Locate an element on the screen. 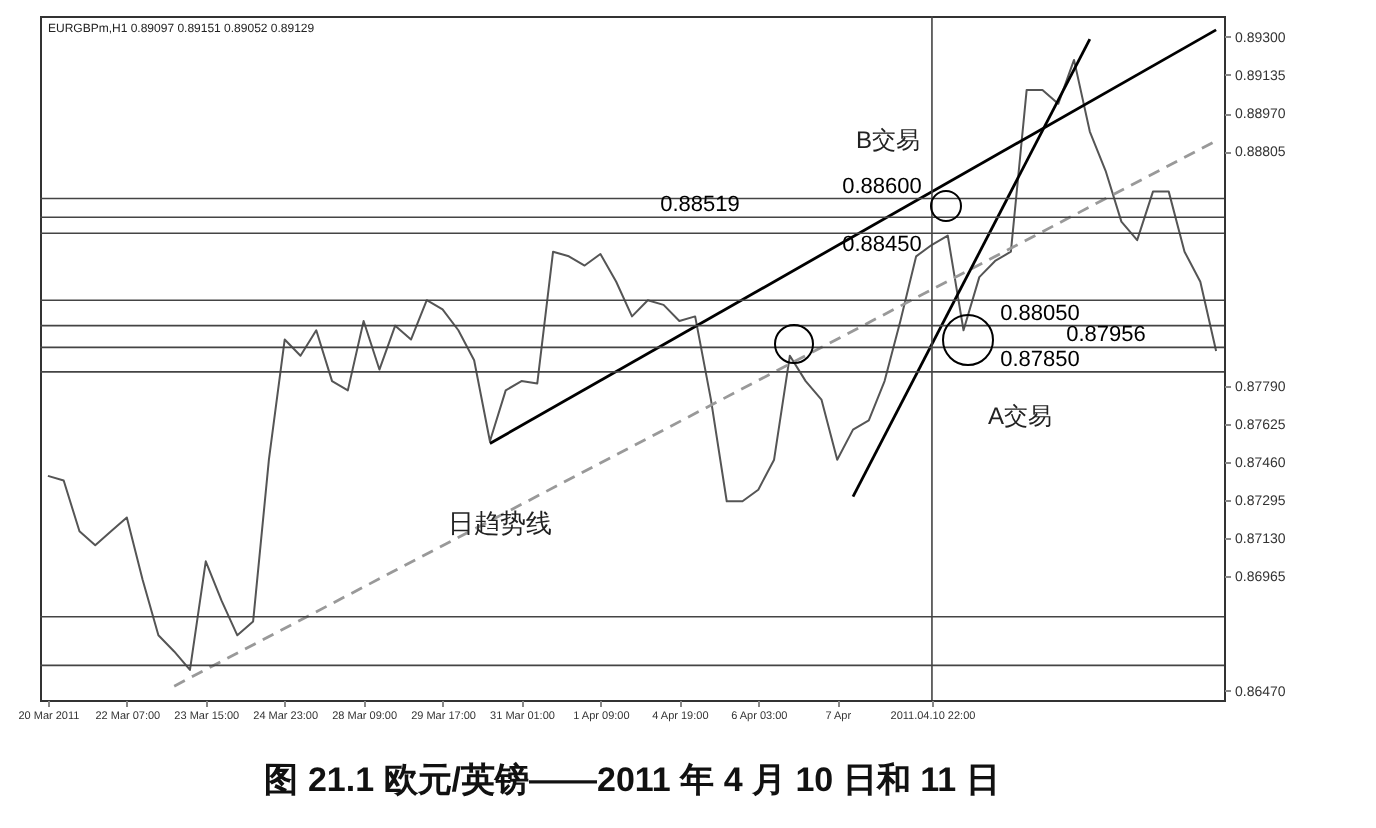 The image size is (1376, 828). ref-line-label: 0.87956 is located at coordinates (1106, 335).